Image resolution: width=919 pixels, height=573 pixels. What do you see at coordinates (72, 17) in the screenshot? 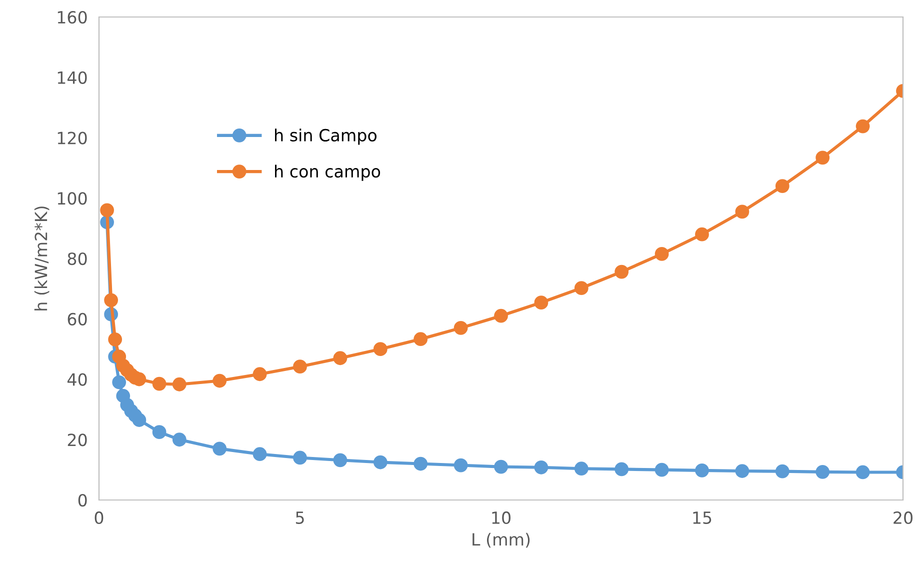
I see `y-tick-label: 160` at bounding box center [72, 17].